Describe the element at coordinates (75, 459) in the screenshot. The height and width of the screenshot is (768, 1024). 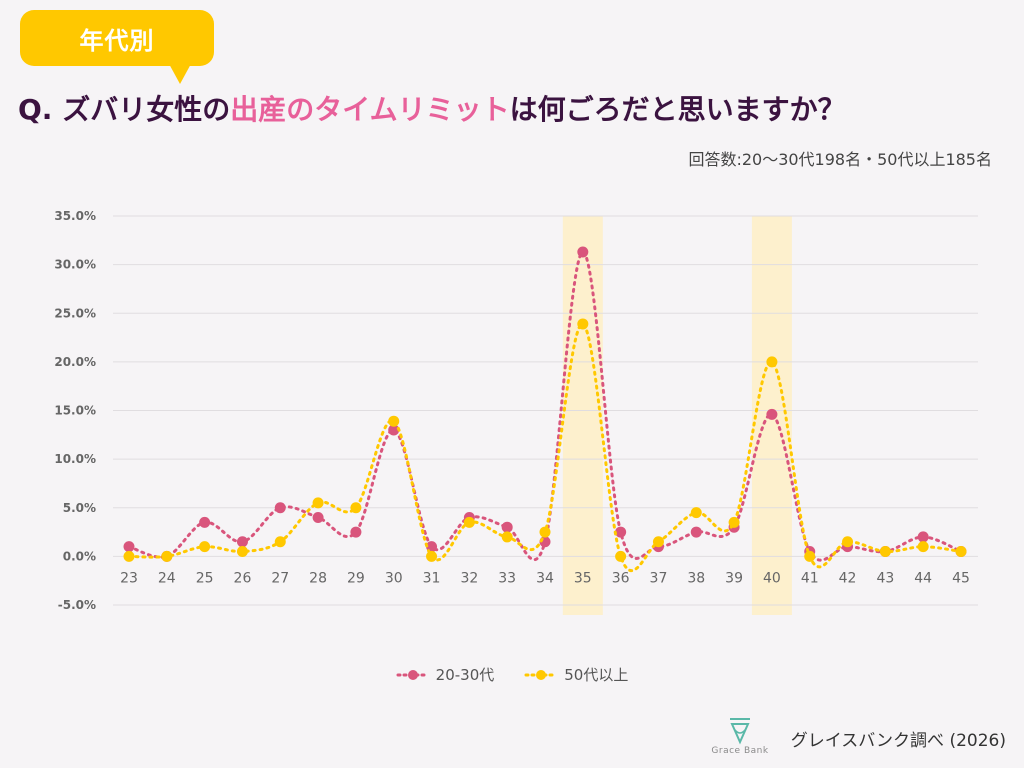
I see `y-tick-label: 10.0%` at that location.